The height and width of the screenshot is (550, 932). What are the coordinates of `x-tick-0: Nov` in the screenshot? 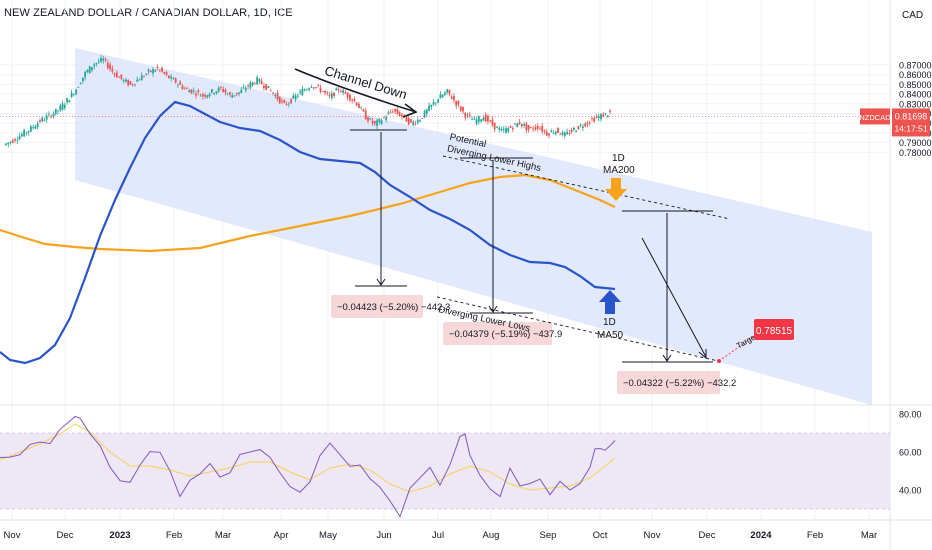 It's located at (12, 535).